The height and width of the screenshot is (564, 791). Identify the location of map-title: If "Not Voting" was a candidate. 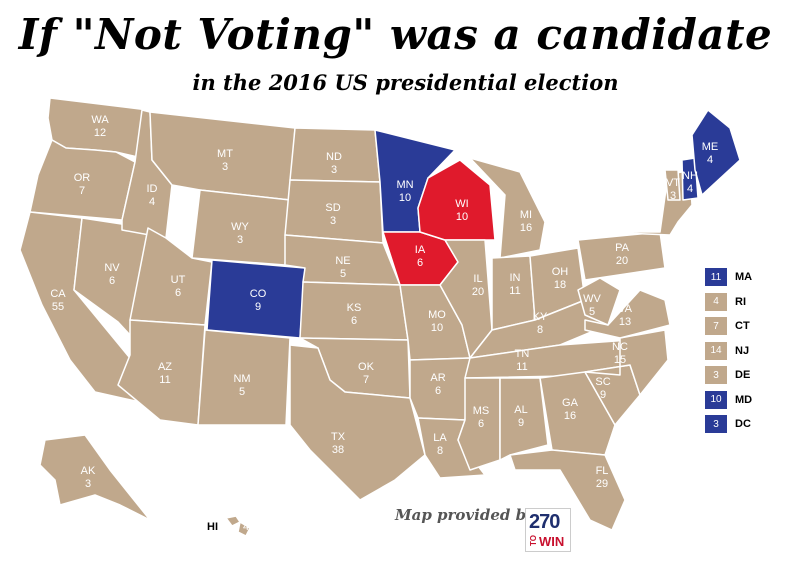
(395, 34).